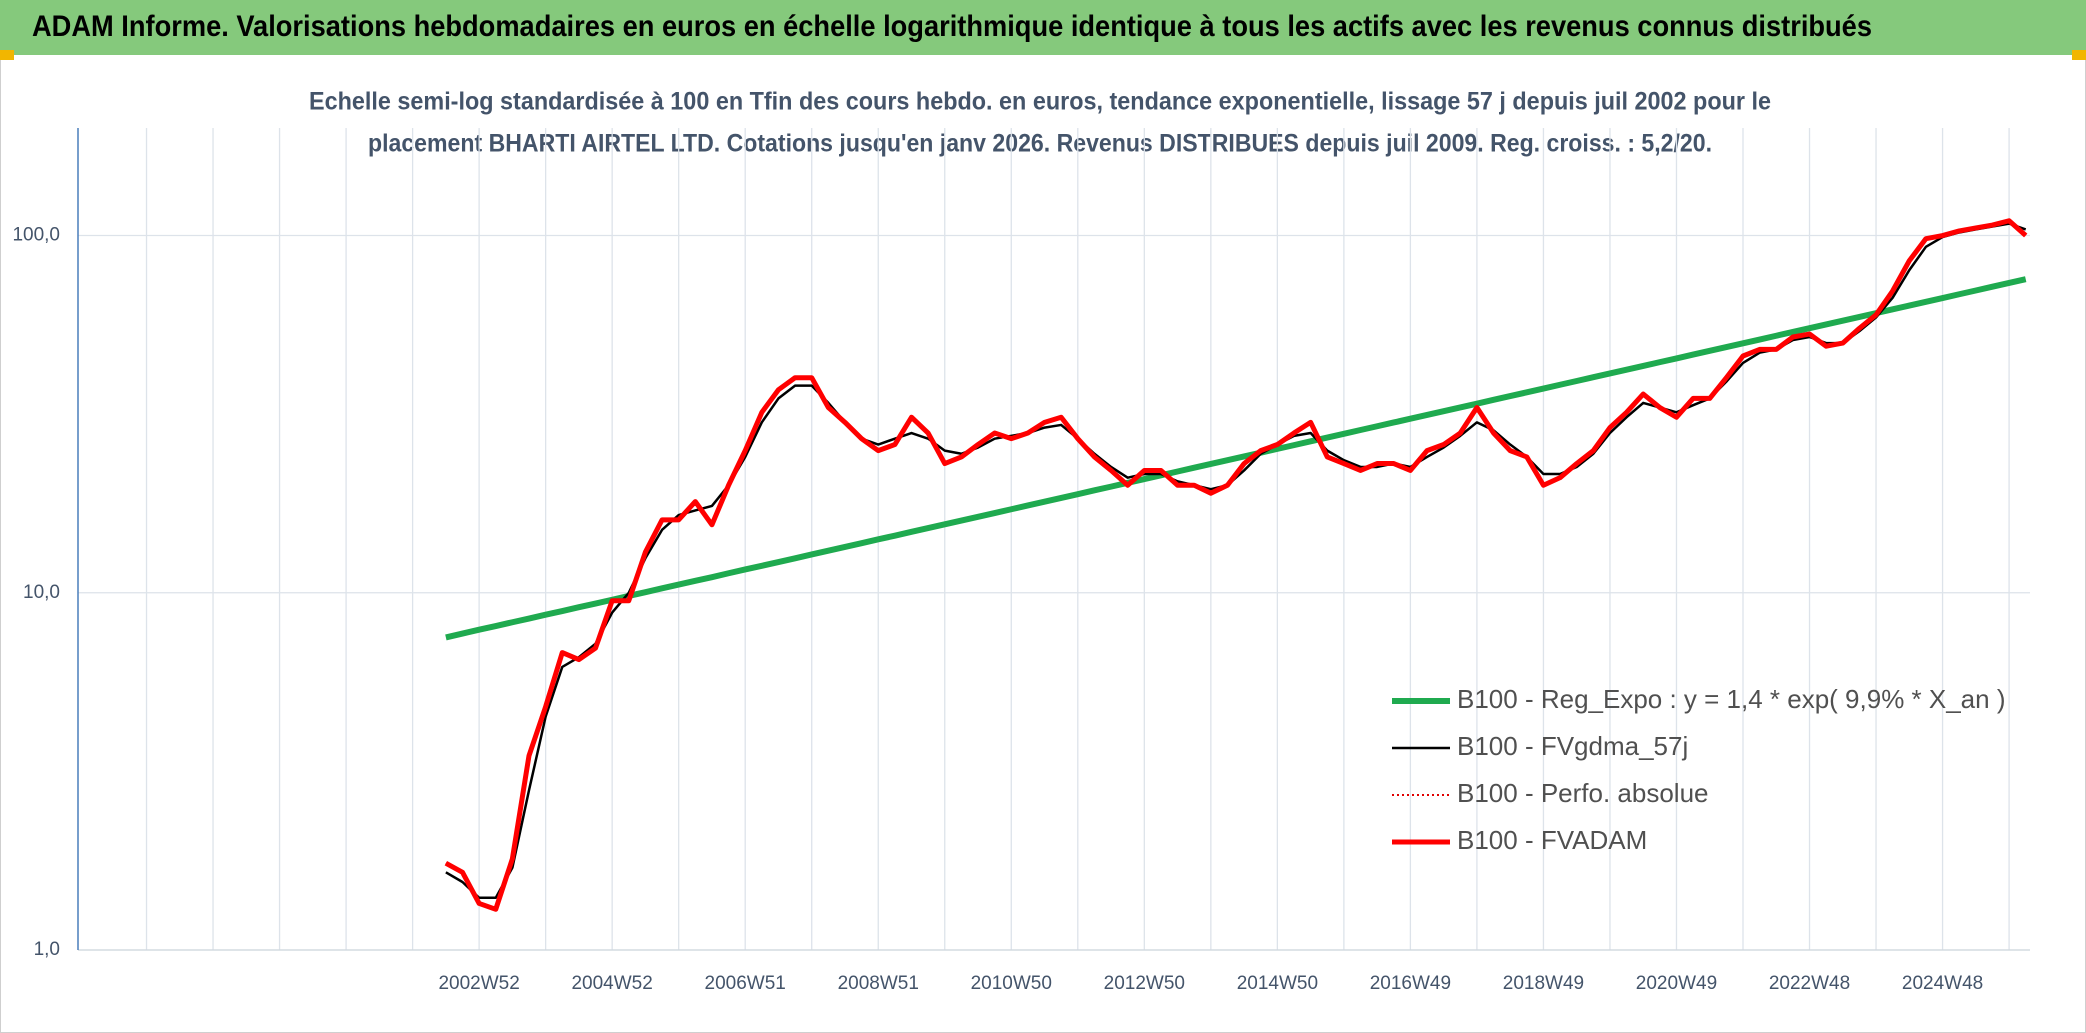 The width and height of the screenshot is (2086, 1033). I want to click on legend-label: B100 - FVgdma_57j, so click(1572, 746).